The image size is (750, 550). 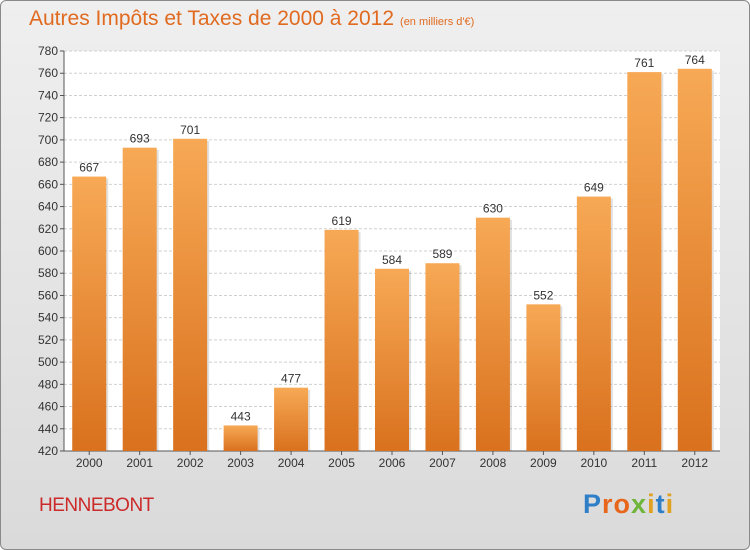 I want to click on y-tick-label: 620, so click(x=48, y=229).